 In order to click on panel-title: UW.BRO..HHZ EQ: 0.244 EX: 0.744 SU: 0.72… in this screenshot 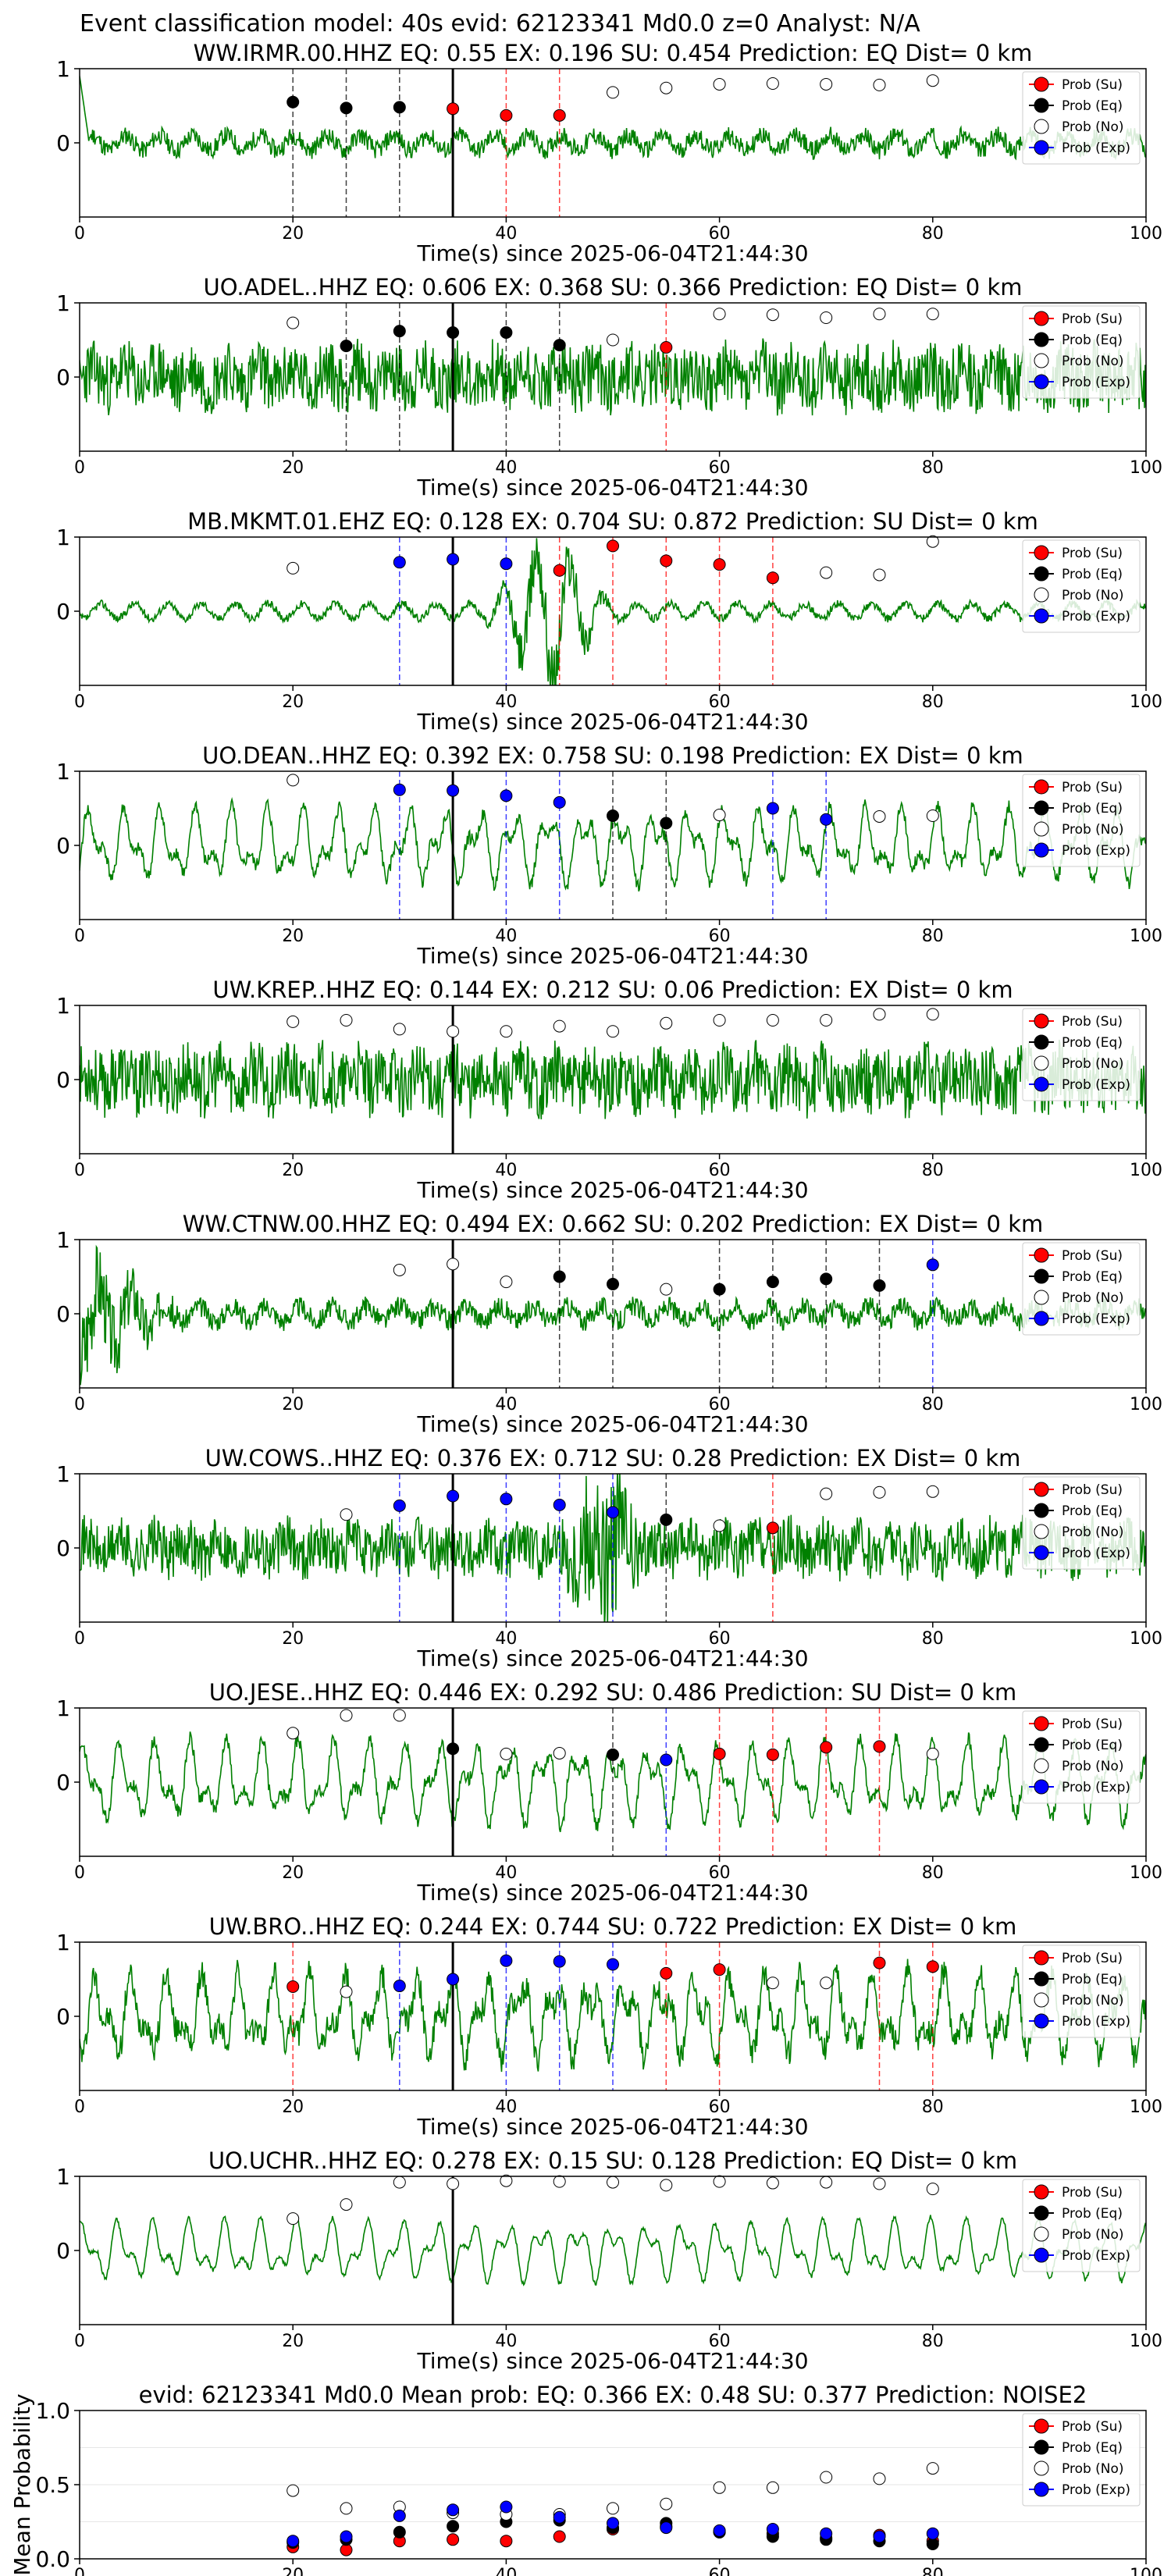, I will do `click(613, 1926)`.